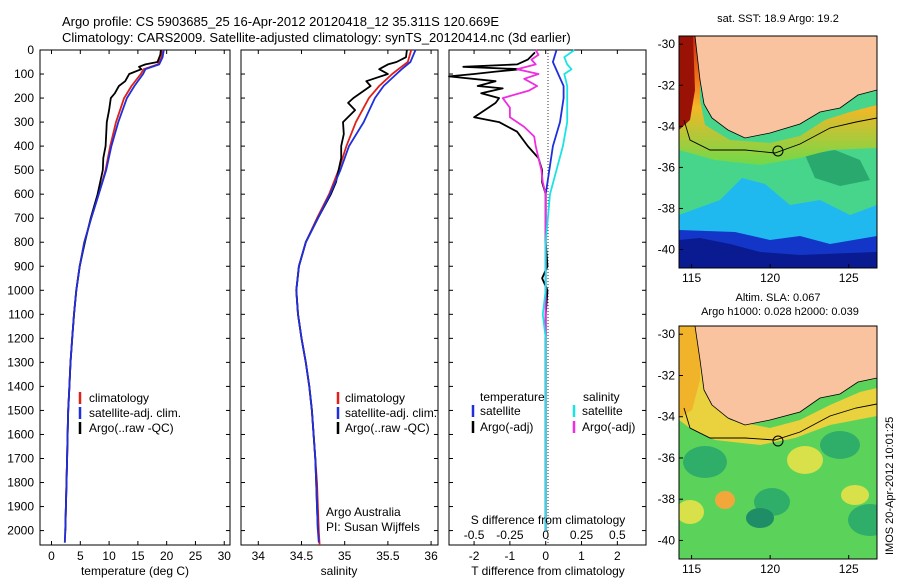 The image size is (900, 580). I want to click on x-tick: 30, so click(225, 556).